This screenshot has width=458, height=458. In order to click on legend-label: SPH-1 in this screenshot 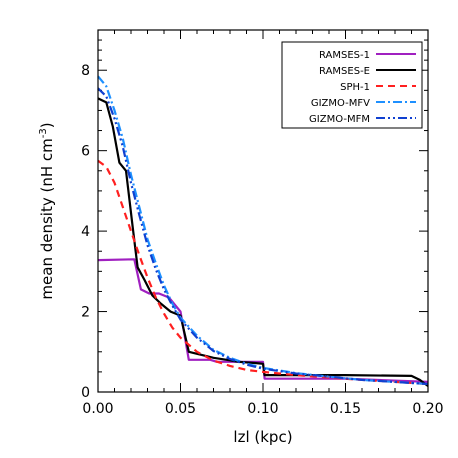, I will do `click(355, 87)`.